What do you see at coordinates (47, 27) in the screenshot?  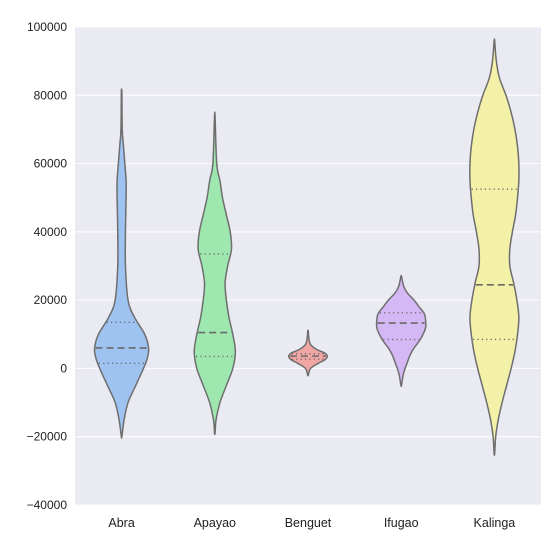 I see `y-tick-label: 100000` at bounding box center [47, 27].